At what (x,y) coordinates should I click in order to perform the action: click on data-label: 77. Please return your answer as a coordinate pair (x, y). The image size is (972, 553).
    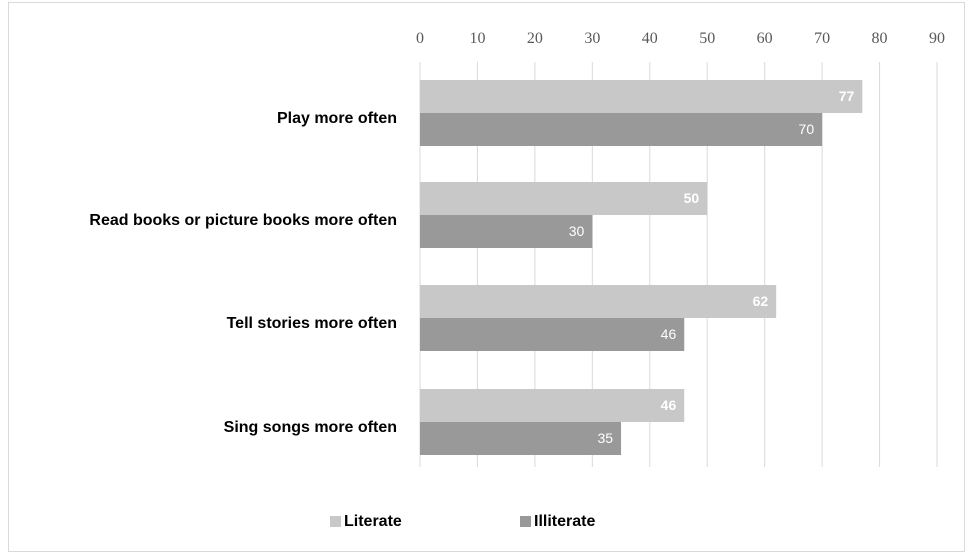
    Looking at the image, I should click on (847, 96).